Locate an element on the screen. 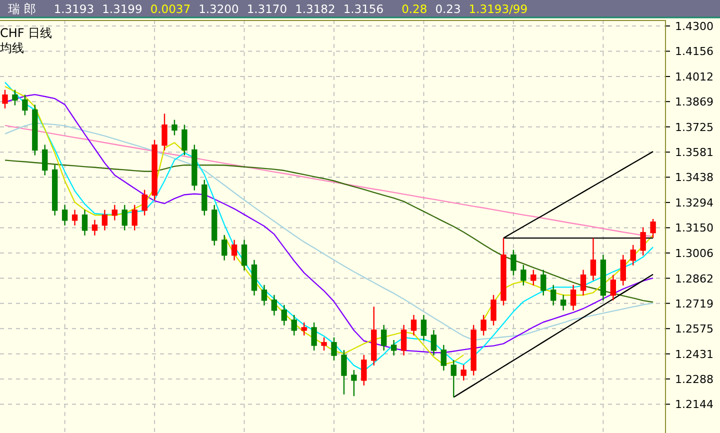 This screenshot has width=720, height=433. y-tick-label: 1.3006 is located at coordinates (694, 253).